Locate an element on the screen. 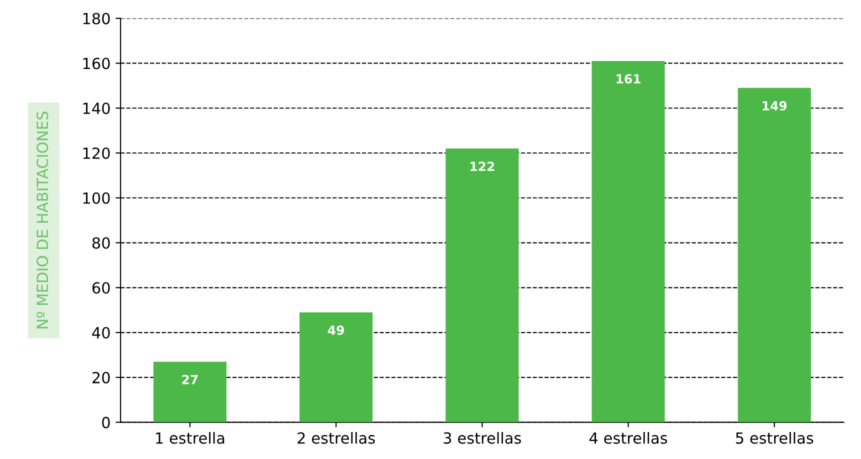 The image size is (861, 459). x-tick-label: 4 estrellas is located at coordinates (628, 438).